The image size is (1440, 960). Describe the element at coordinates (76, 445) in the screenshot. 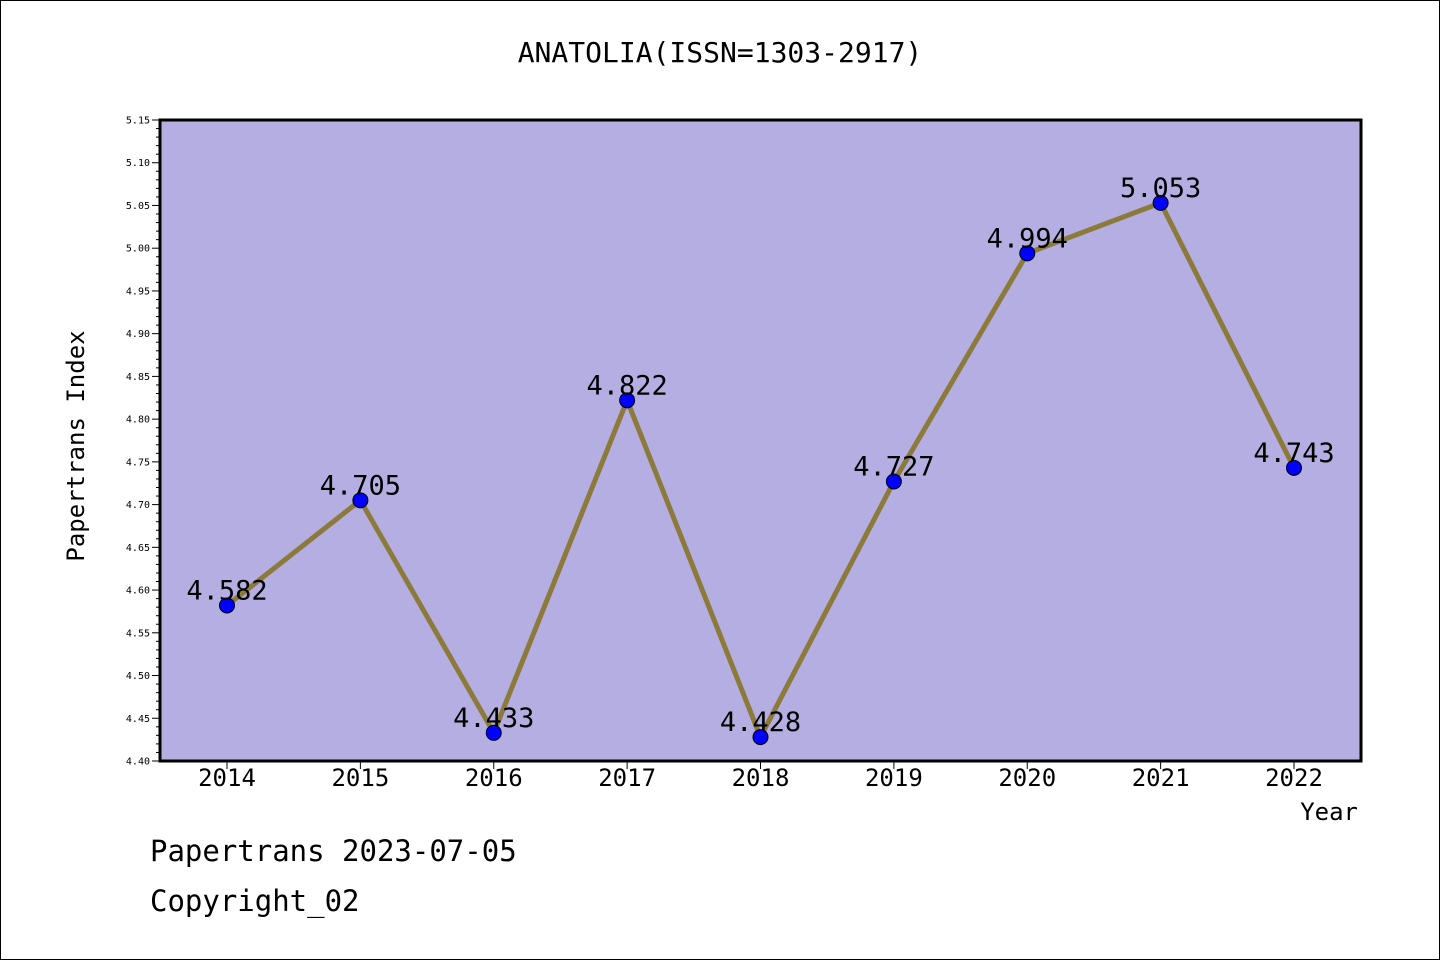

I see `y-axis-label: Papertrans Index` at that location.